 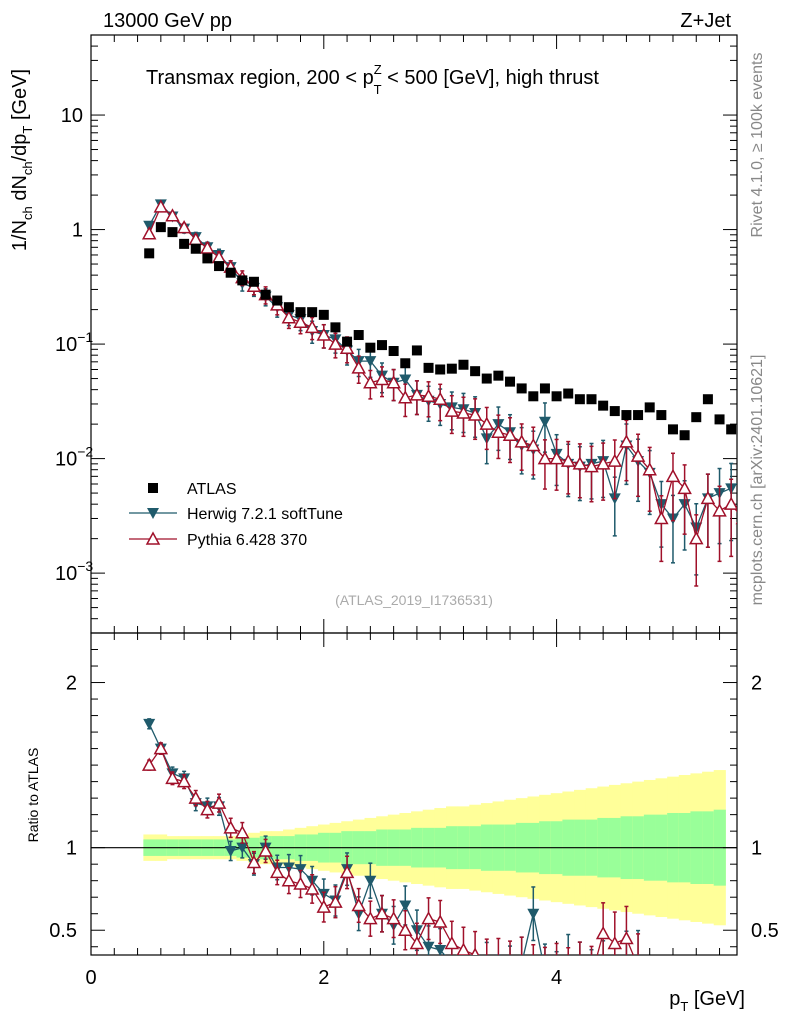 I want to click on xtick-label: 4, so click(x=556, y=978).